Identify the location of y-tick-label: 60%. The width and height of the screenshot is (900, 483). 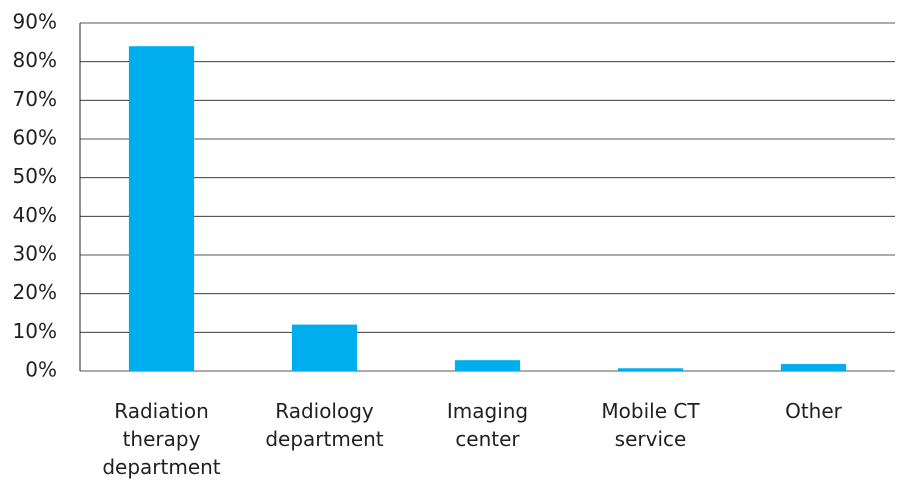
(35, 138).